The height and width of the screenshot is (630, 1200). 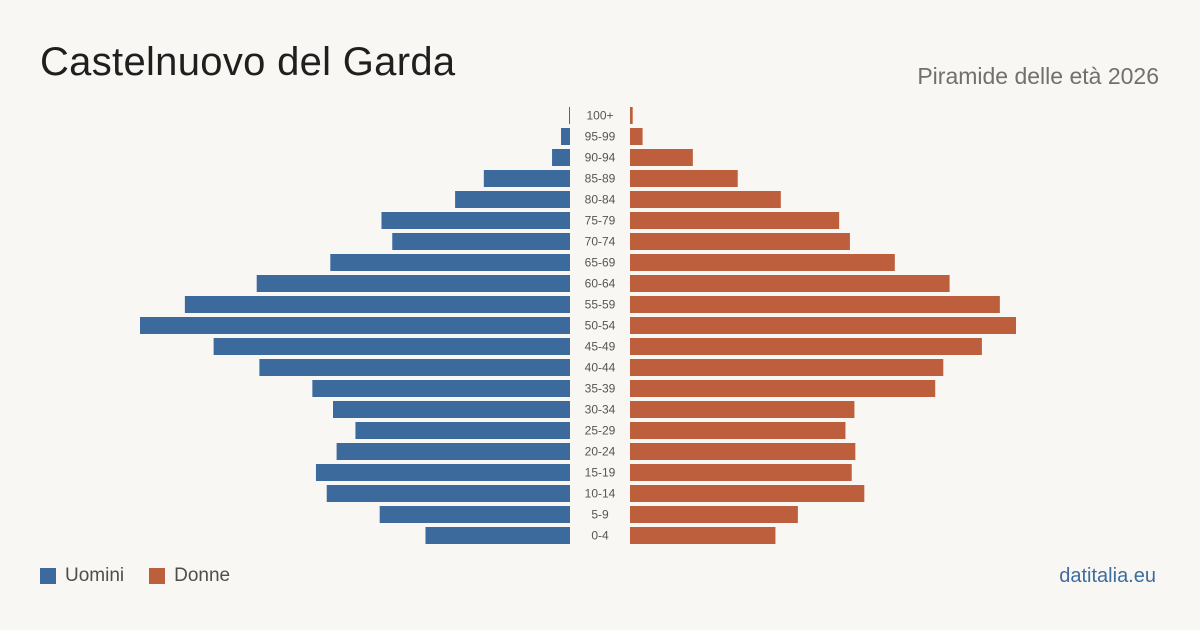 I want to click on age-label-25-29: 25-29, so click(x=600, y=431).